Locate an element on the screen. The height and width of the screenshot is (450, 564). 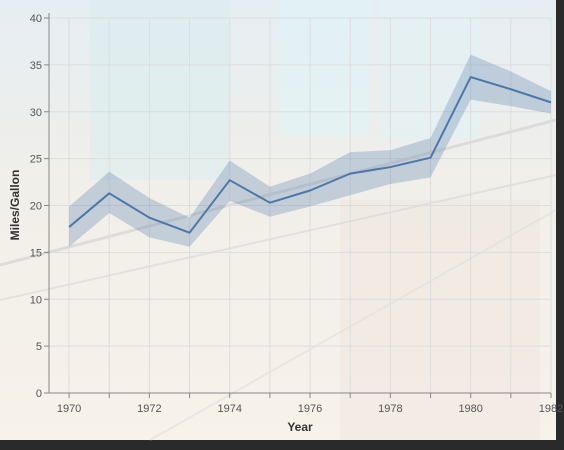
x-axis-title: Year is located at coordinates (300, 427).